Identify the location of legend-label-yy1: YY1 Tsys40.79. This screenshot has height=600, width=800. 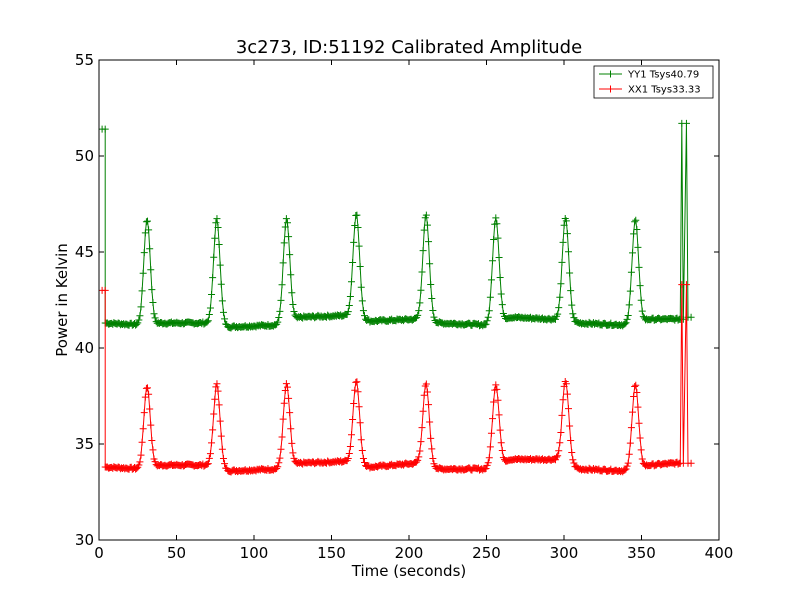
(663, 75).